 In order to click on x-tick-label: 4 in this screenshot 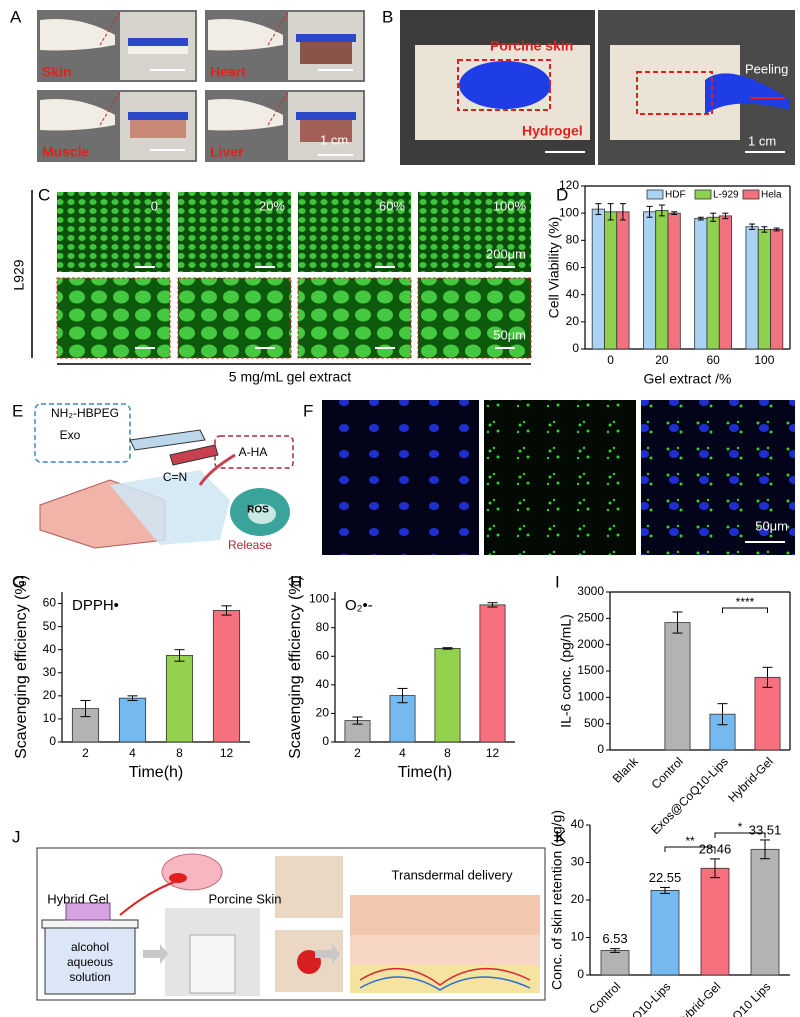, I will do `click(132, 753)`.